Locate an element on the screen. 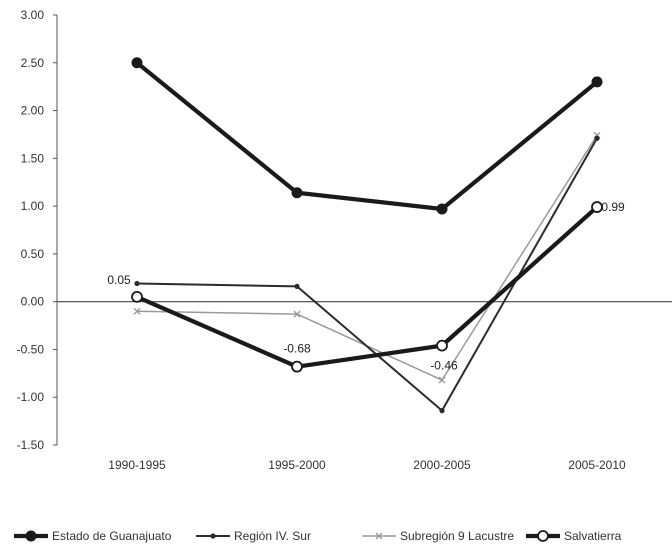 The width and height of the screenshot is (672, 549). y-tick-label: -1.50 is located at coordinates (31, 445).